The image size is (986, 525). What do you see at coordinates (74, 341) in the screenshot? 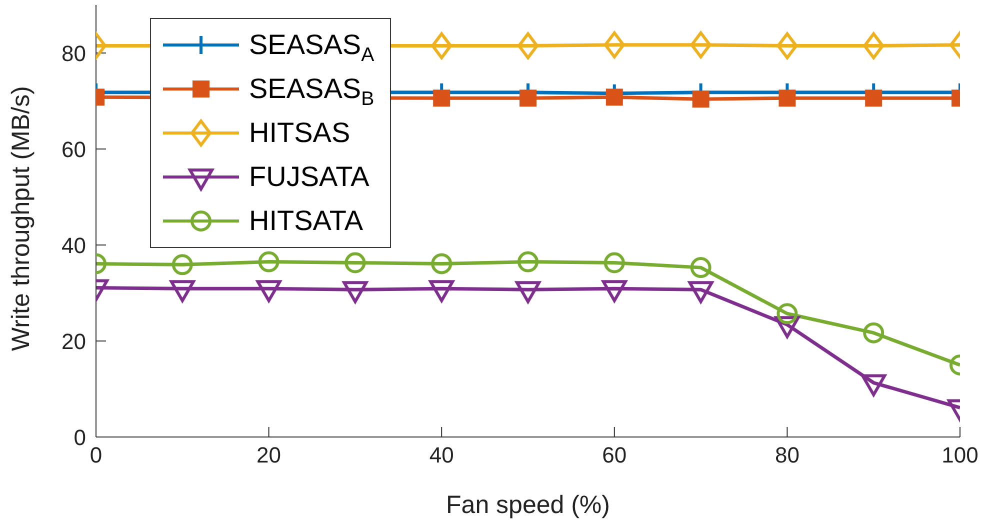
I see `y-tick-label: 20` at bounding box center [74, 341].